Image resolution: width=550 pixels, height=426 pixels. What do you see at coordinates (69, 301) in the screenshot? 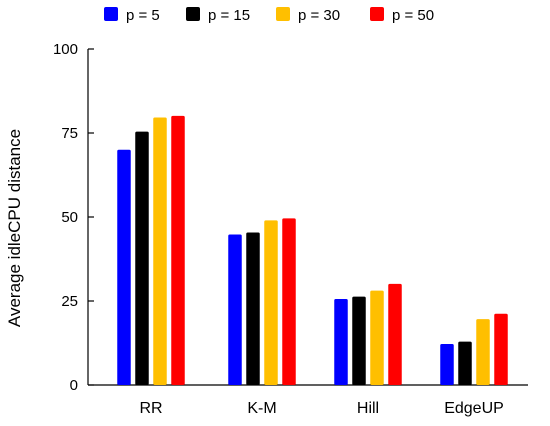
I see `y-tick-label: 25` at bounding box center [69, 301].